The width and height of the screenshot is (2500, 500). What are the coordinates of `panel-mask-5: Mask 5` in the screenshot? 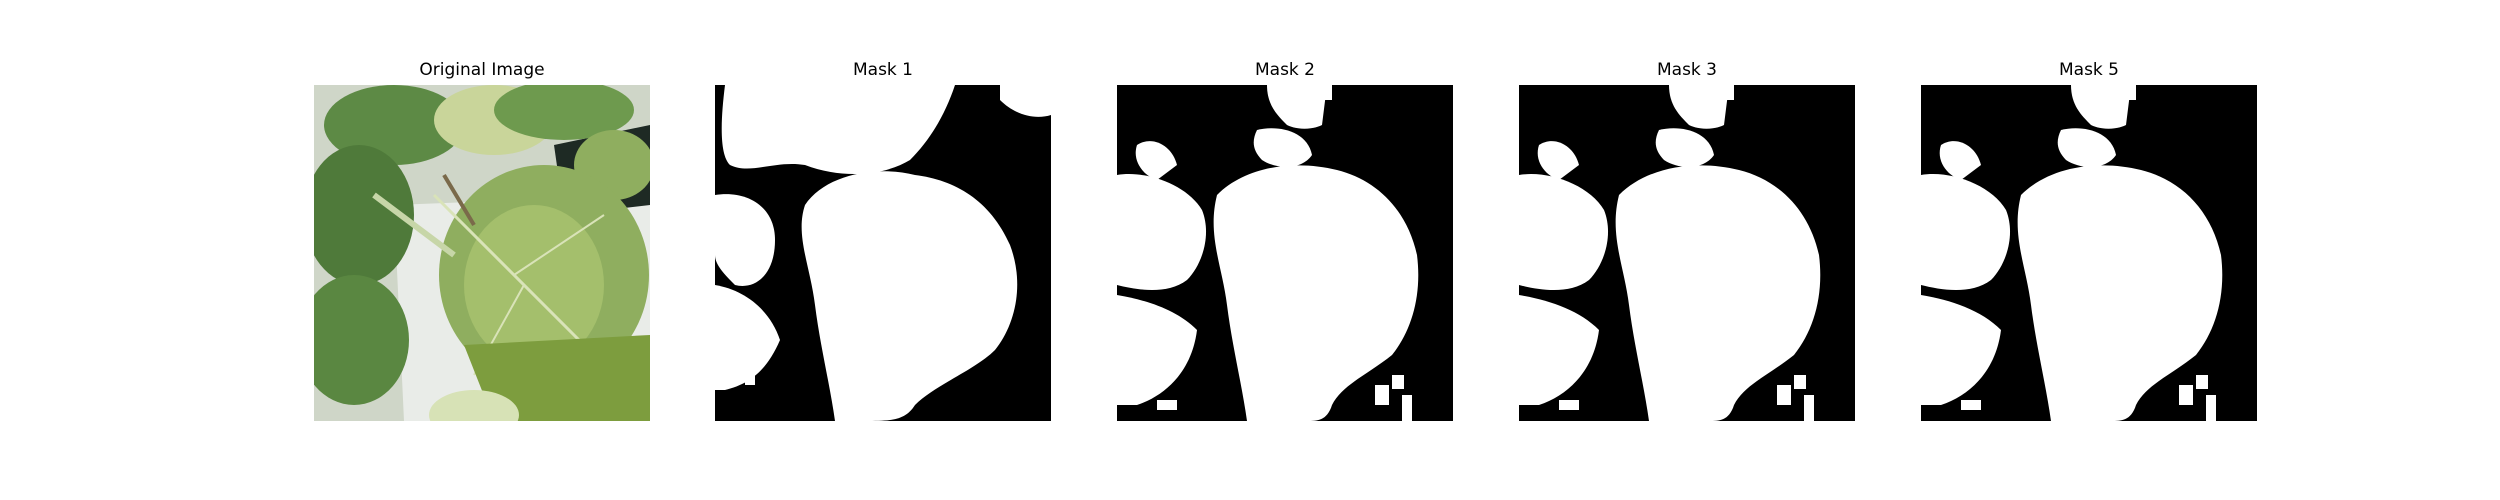 It's located at (2089, 250).